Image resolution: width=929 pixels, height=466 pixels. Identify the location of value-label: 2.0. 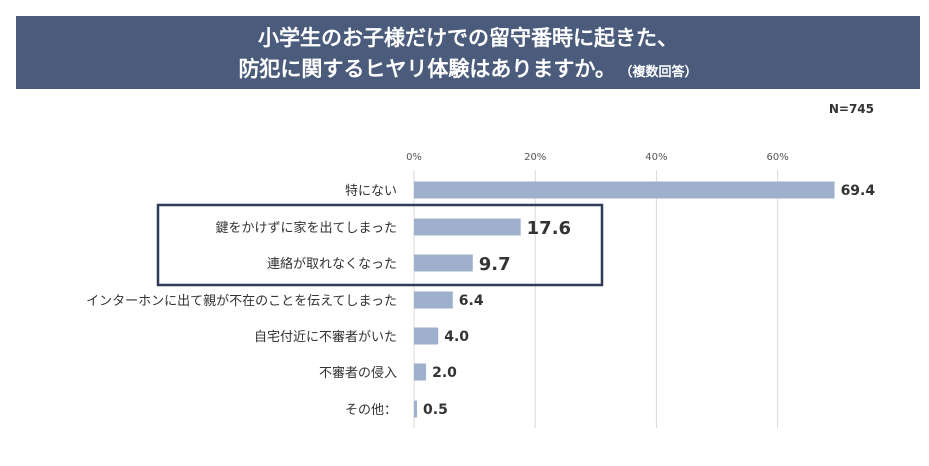
(444, 373).